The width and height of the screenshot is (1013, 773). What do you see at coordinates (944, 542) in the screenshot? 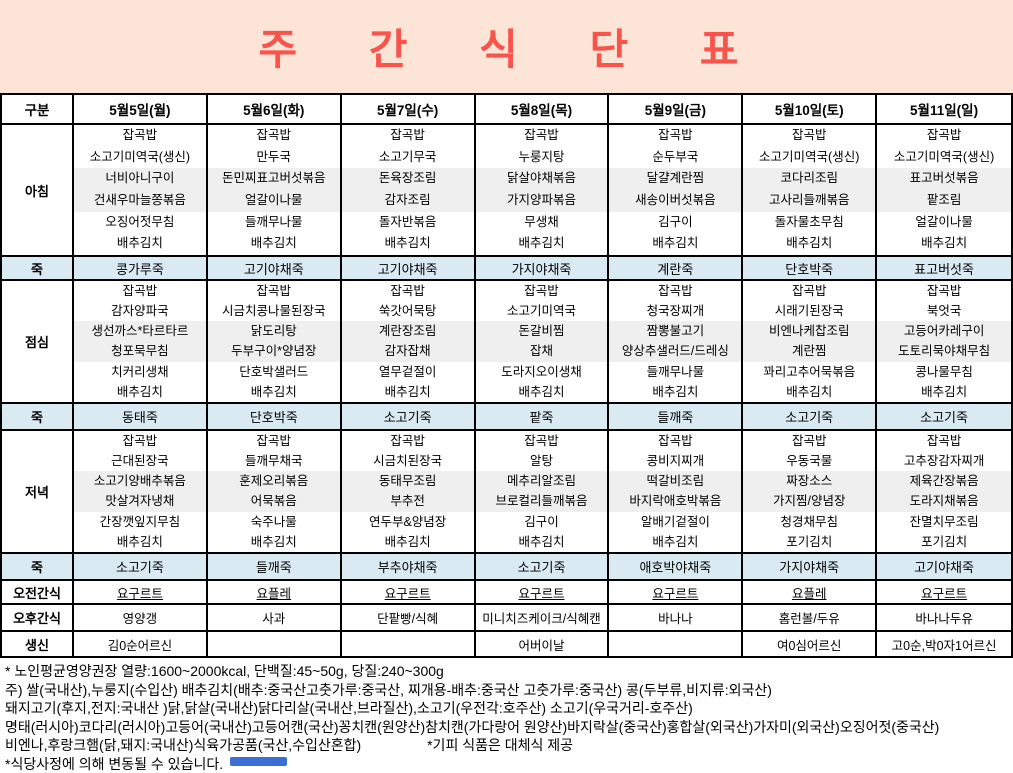
I see `menu-item: 포기김치` at bounding box center [944, 542].